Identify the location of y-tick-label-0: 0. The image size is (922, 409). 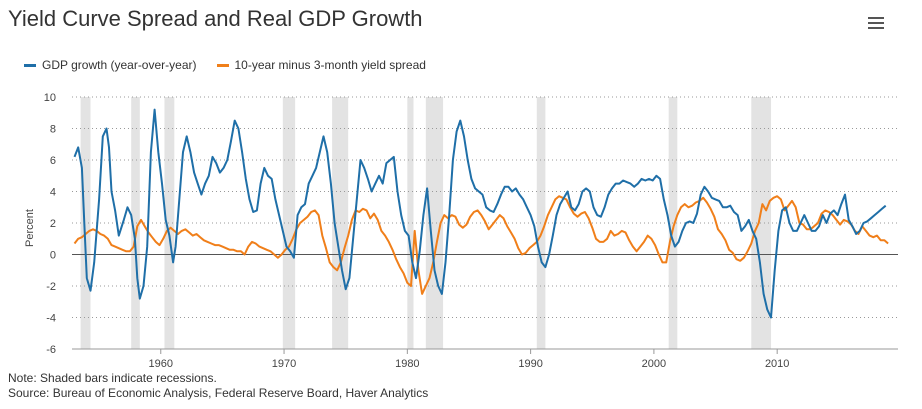
(53, 256).